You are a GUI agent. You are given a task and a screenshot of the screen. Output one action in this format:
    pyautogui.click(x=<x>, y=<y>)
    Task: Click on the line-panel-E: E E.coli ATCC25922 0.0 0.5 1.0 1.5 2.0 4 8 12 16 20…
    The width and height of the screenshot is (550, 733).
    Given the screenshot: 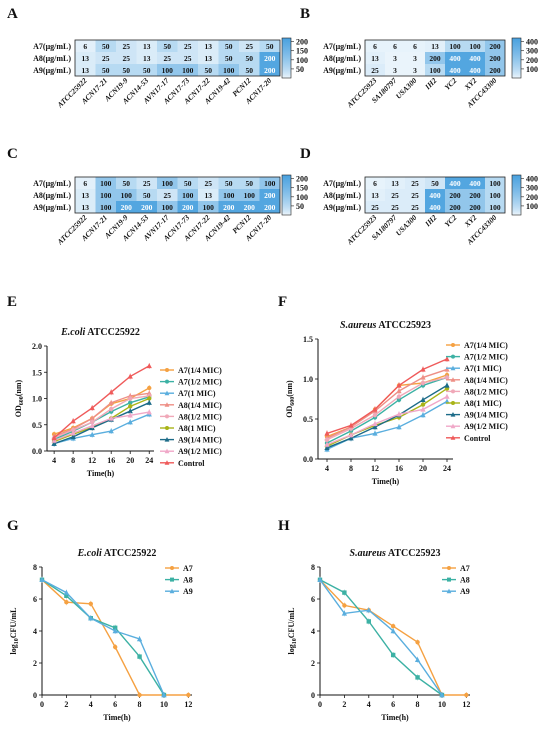 What is the action you would take?
    pyautogui.click(x=114, y=386)
    